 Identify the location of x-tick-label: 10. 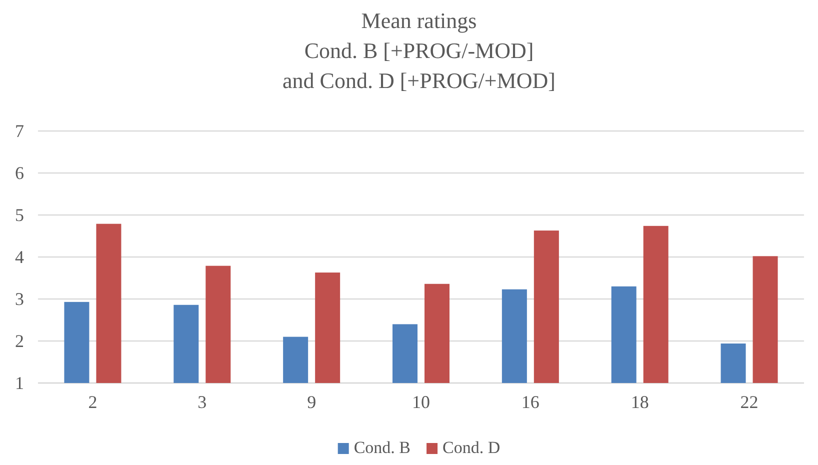
(421, 402).